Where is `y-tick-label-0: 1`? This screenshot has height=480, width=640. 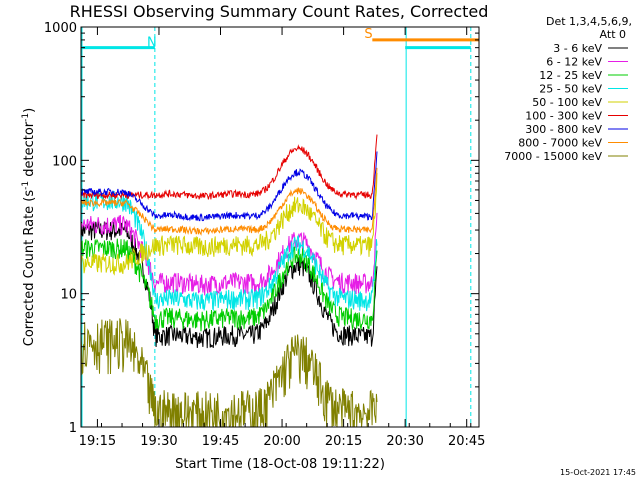
y-tick-label-0: 1 is located at coordinates (73, 428).